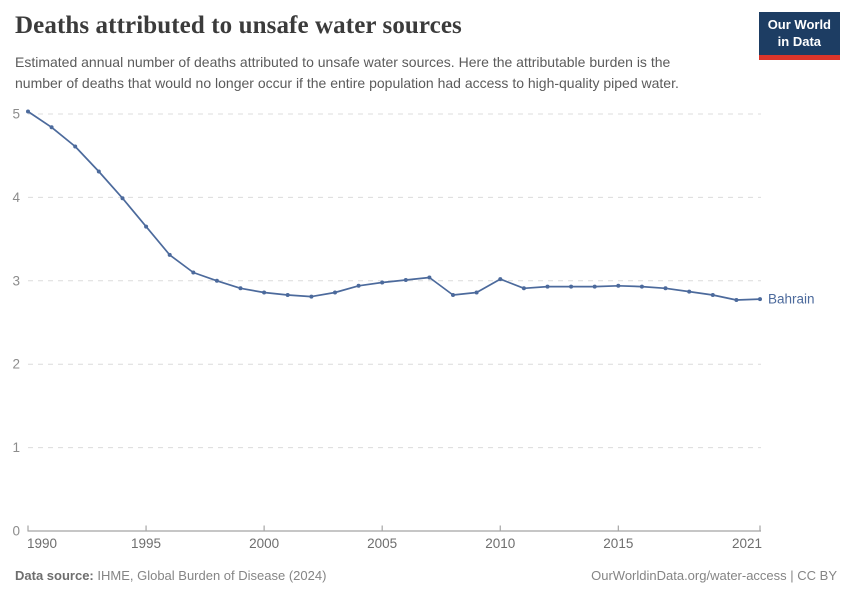 This screenshot has width=850, height=600. I want to click on owid-logo: Our World in Data, so click(799, 36).